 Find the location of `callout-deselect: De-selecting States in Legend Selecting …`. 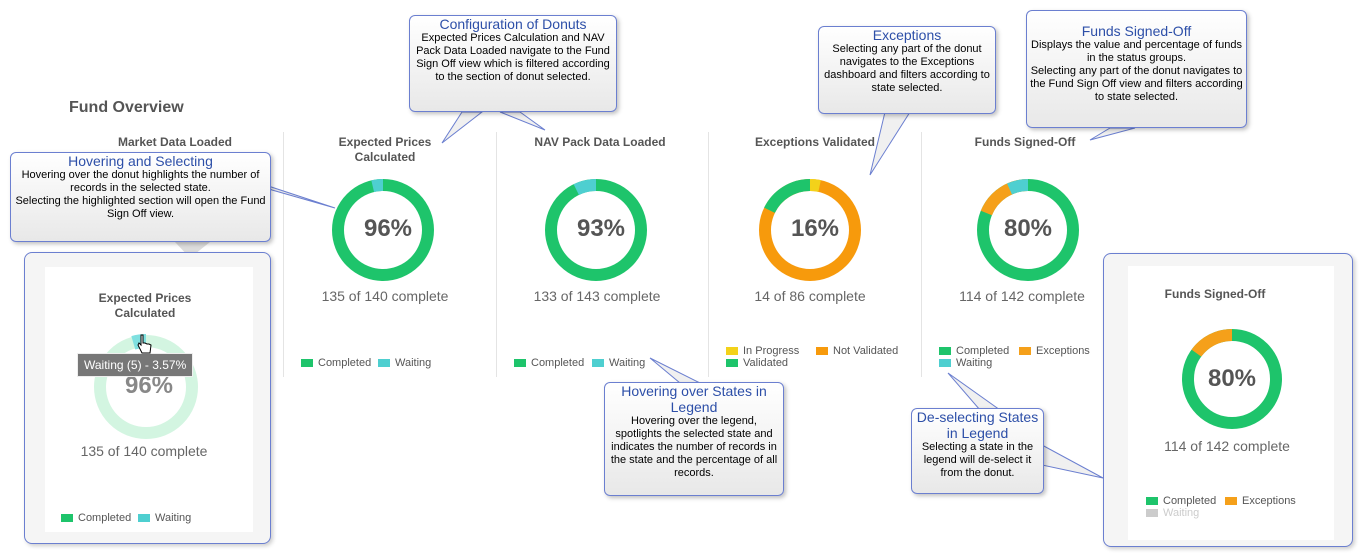

callout-deselect: De-selecting States in Legend Selecting … is located at coordinates (977, 451).